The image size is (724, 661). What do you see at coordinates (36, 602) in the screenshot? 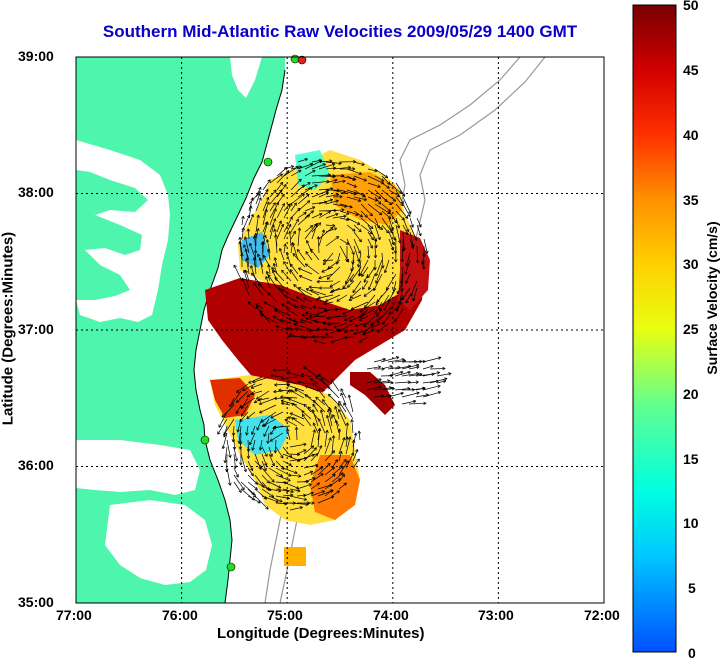
I see `y-tick-label: 35:00` at bounding box center [36, 602].